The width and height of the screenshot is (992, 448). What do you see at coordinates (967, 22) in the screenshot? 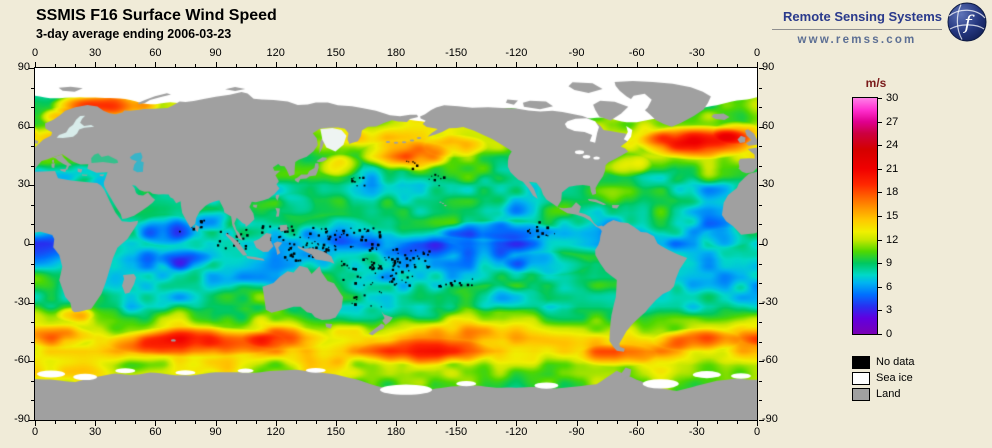
I see `globe-logo-icon: f` at bounding box center [967, 22].